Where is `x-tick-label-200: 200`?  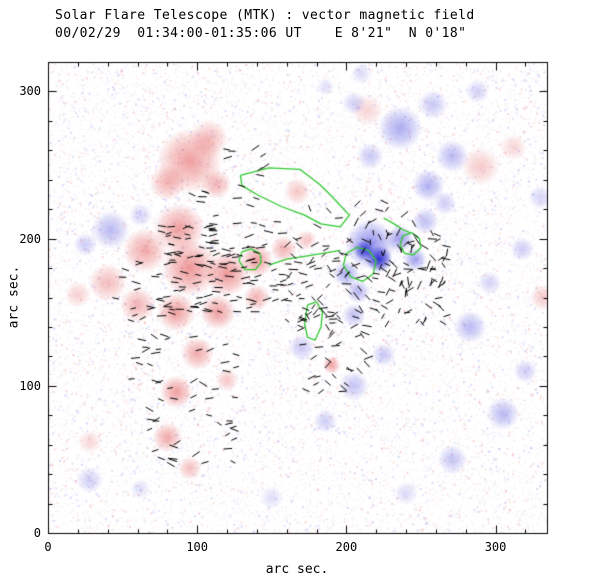 x-tick-label-200: 200 is located at coordinates (346, 547).